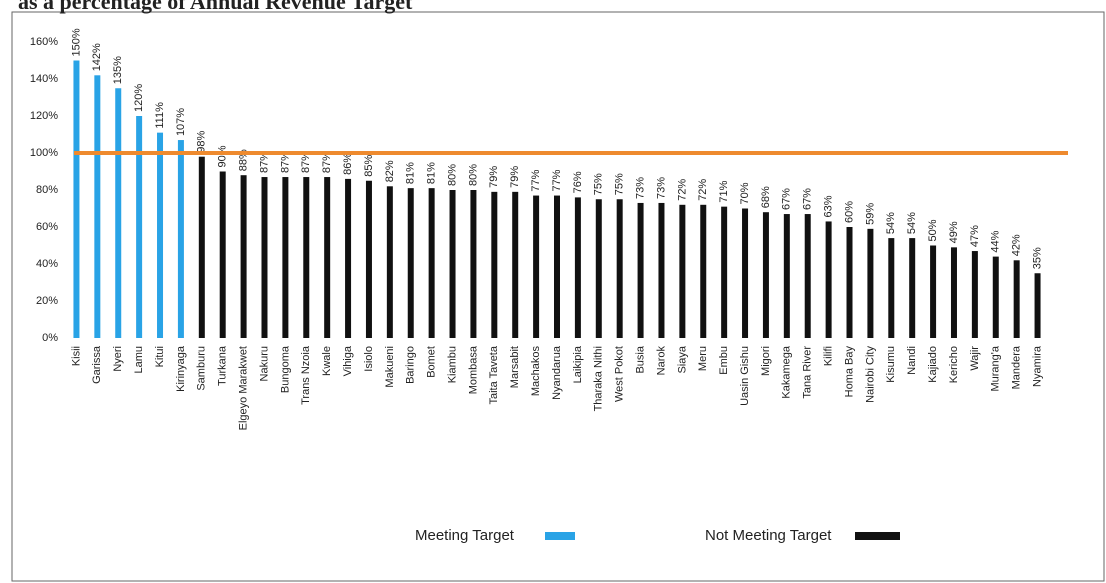 This screenshot has width=1106, height=583. I want to click on x-tick-label: Kiambu, so click(452, 364).